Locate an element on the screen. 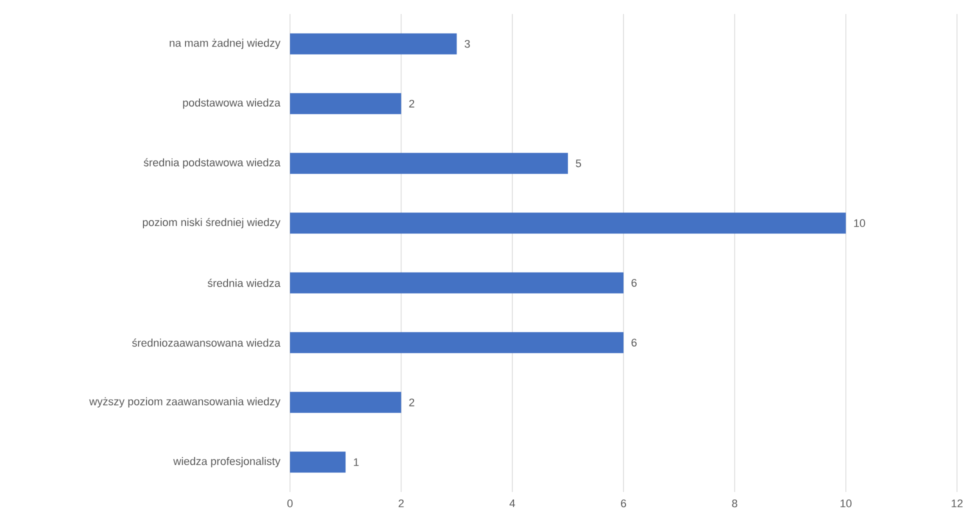 The image size is (967, 520). y-tick-label: średnia wiedza is located at coordinates (244, 282).